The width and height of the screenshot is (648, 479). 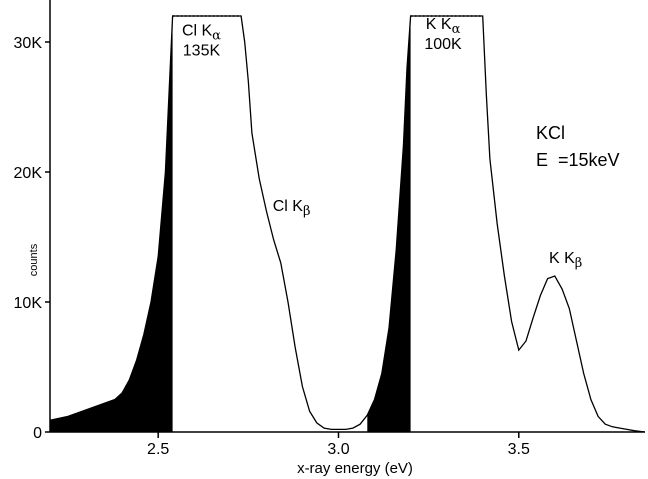 I want to click on y-axis-label: counts, so click(x=34, y=259).